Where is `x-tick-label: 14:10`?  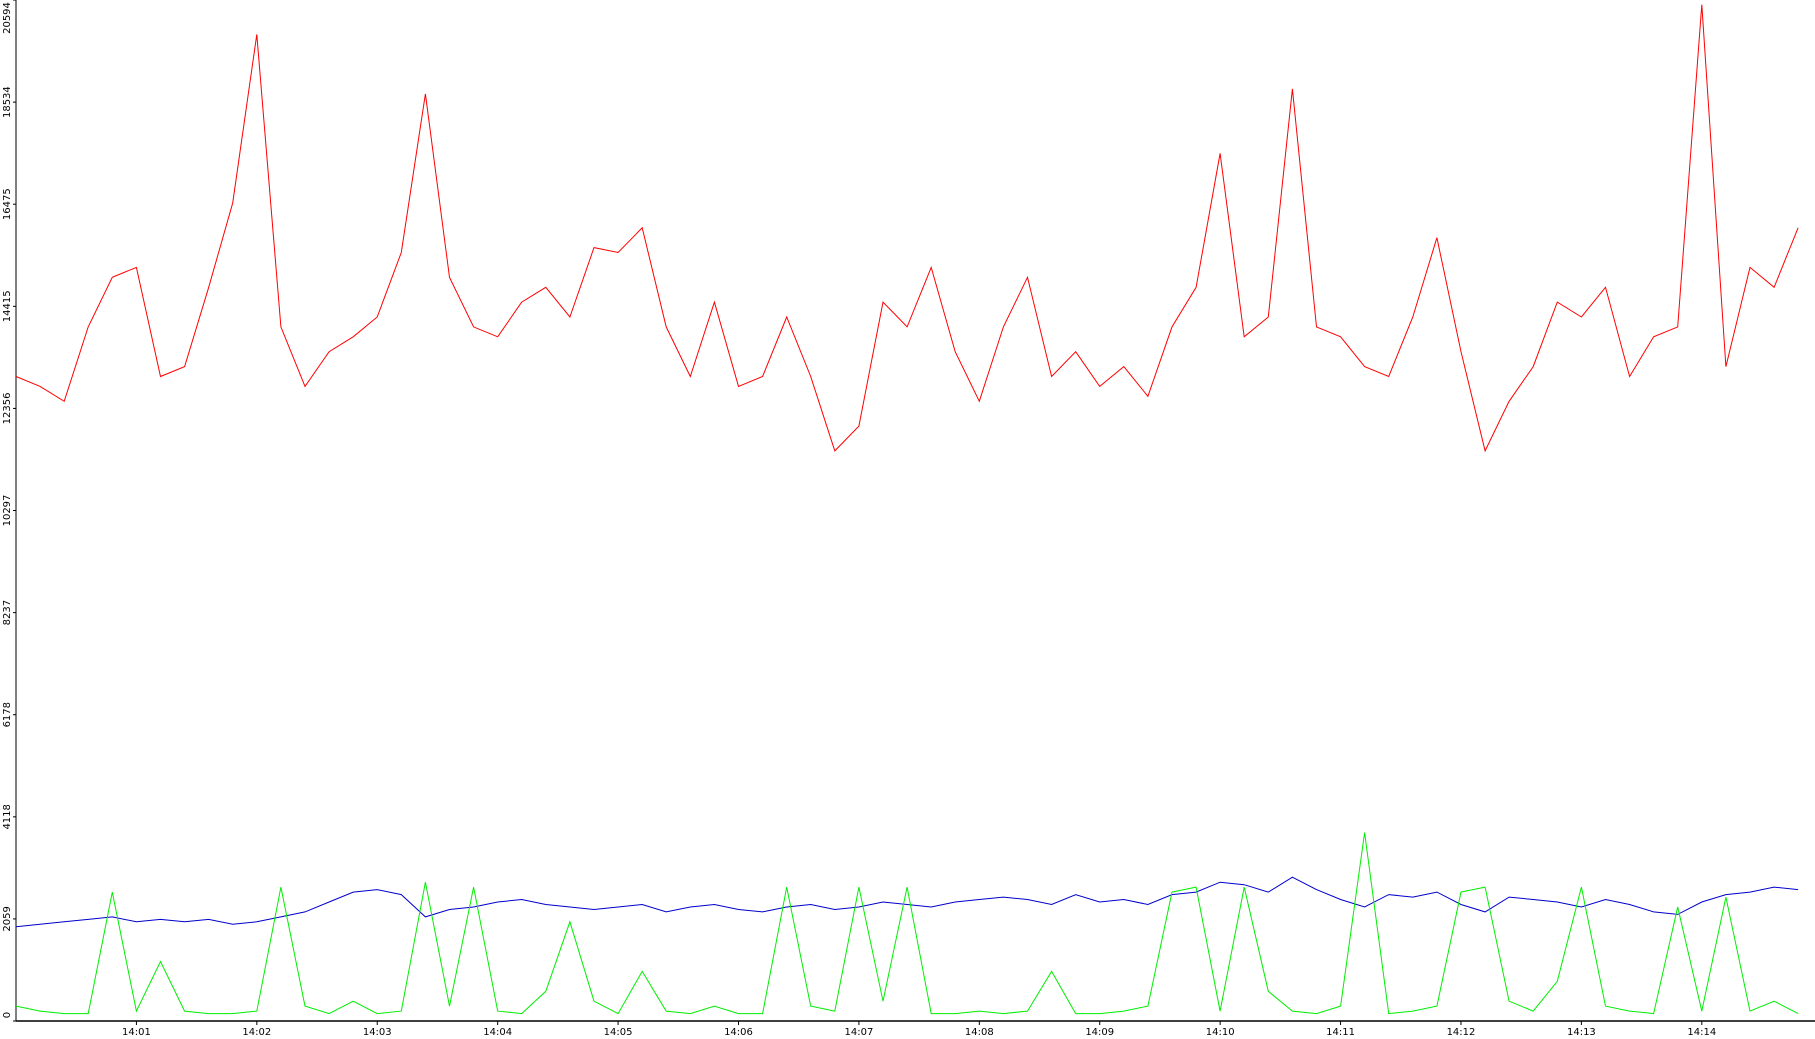
x-tick-label: 14:10 is located at coordinates (1220, 1032).